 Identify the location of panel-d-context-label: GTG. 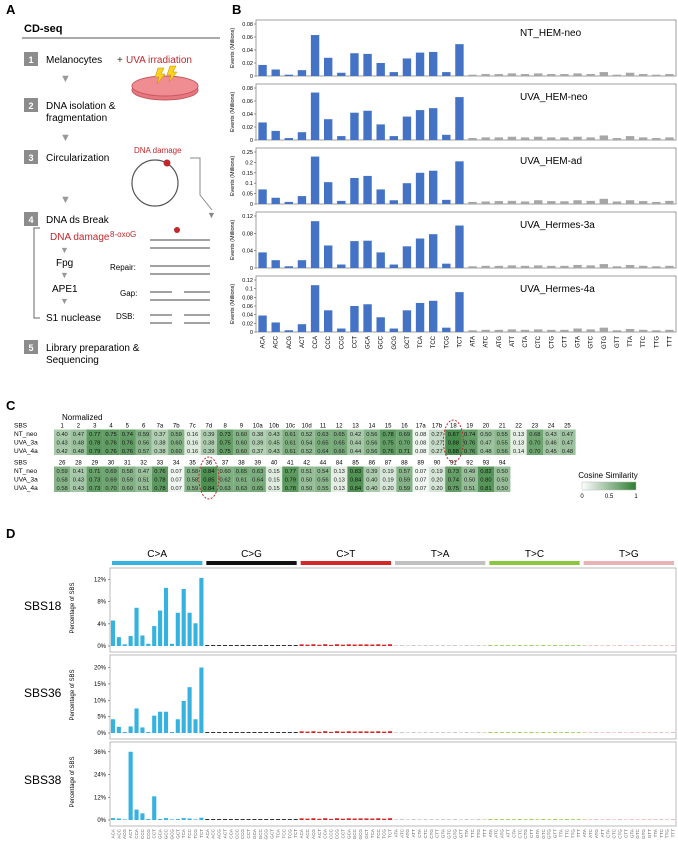
(549, 834).